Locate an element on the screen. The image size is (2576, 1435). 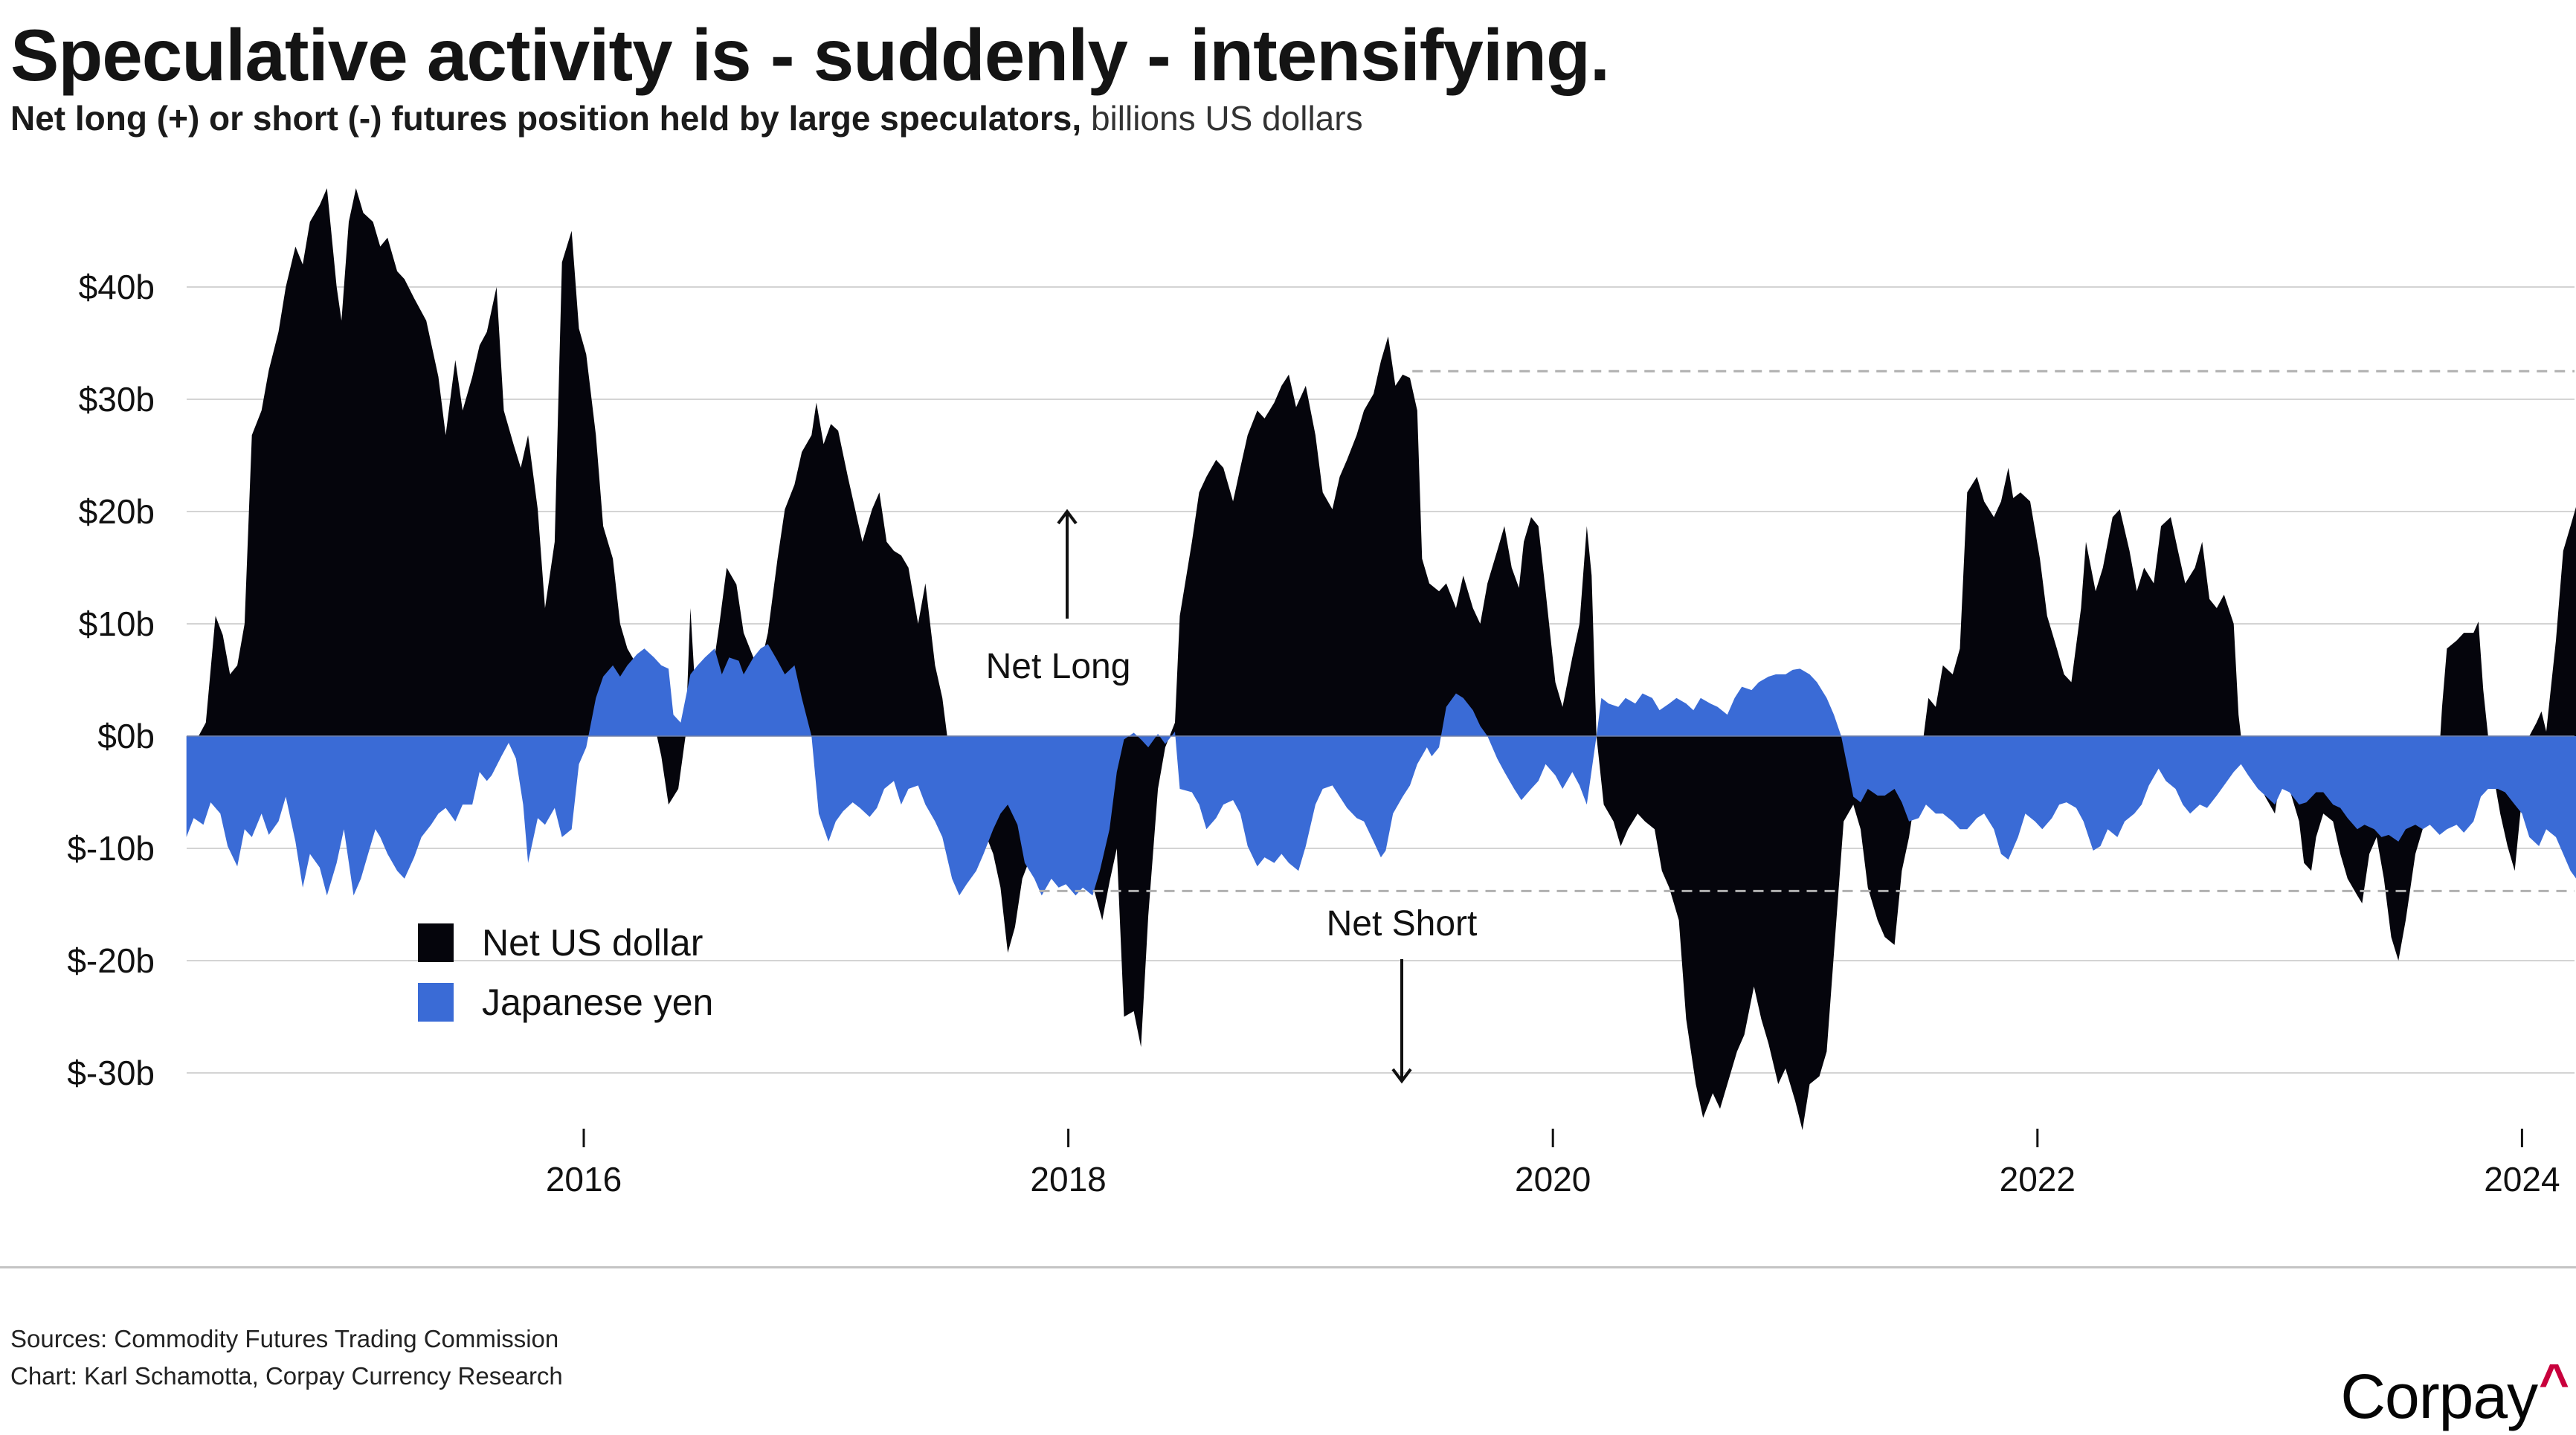
x-tick-label: 2020 is located at coordinates (1553, 1179).